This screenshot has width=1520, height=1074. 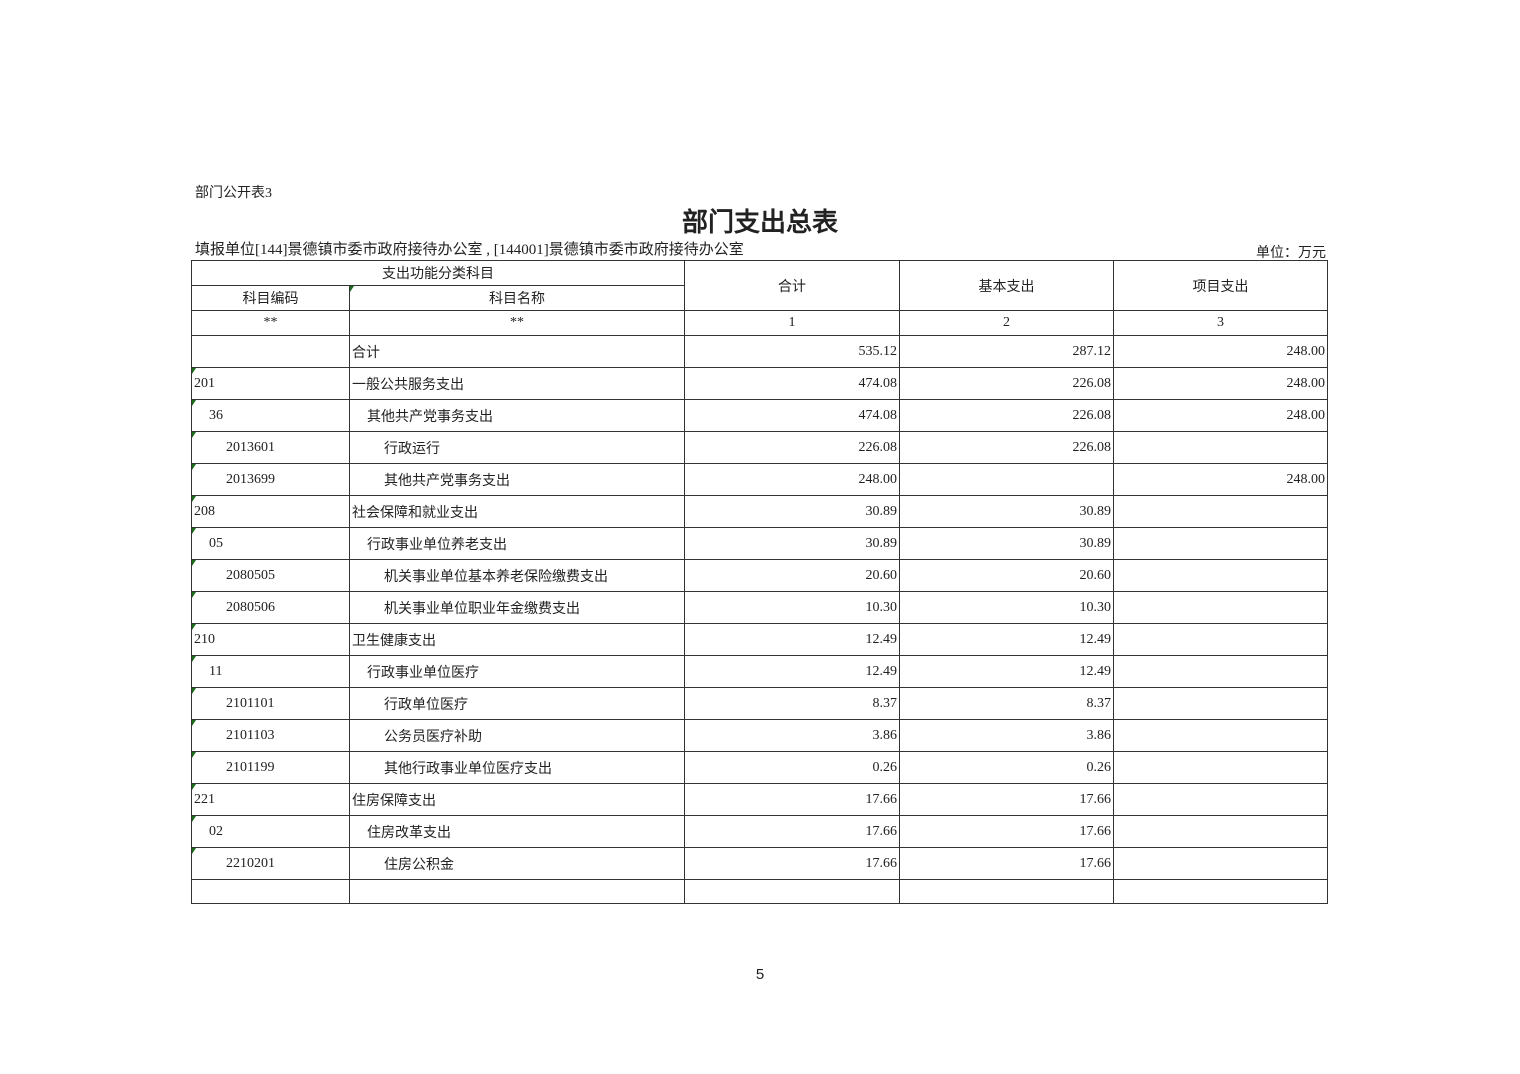 I want to click on cell-name: 机关事业单位职业年金缴费支出, so click(x=517, y=607).